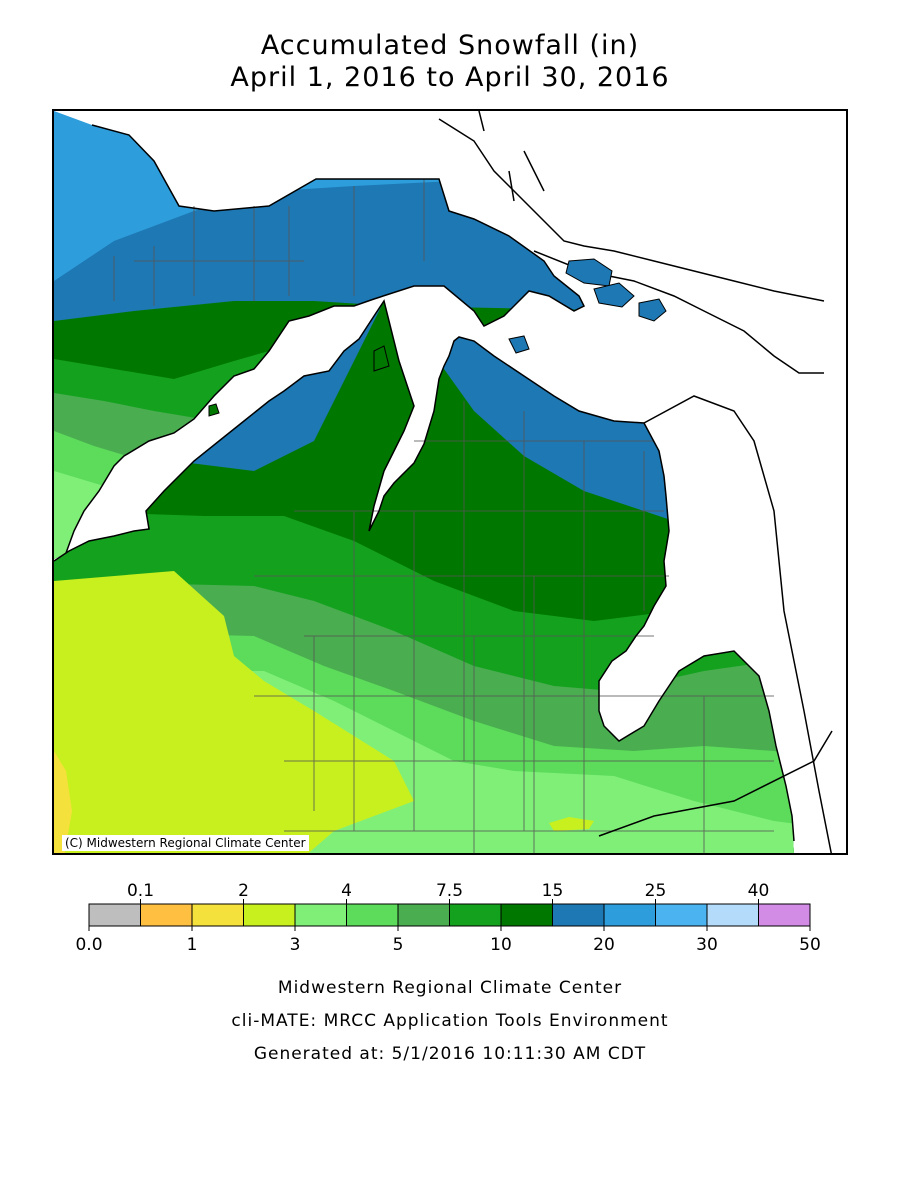 The image size is (900, 1200). What do you see at coordinates (759, 891) in the screenshot?
I see `legend-top-label: 40` at bounding box center [759, 891].